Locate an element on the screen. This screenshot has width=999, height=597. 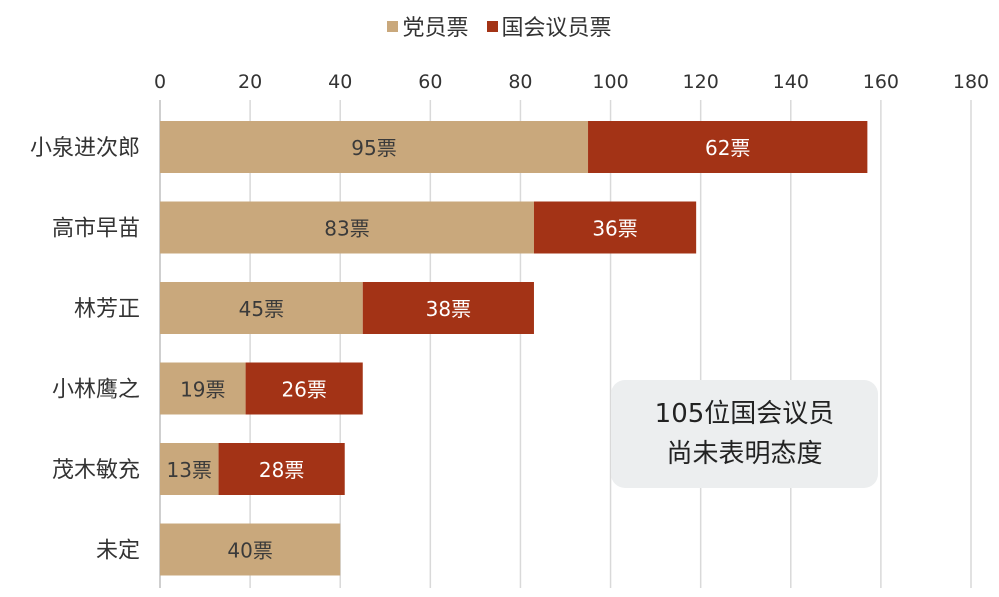
data-label: 38票 is located at coordinates (448, 309).